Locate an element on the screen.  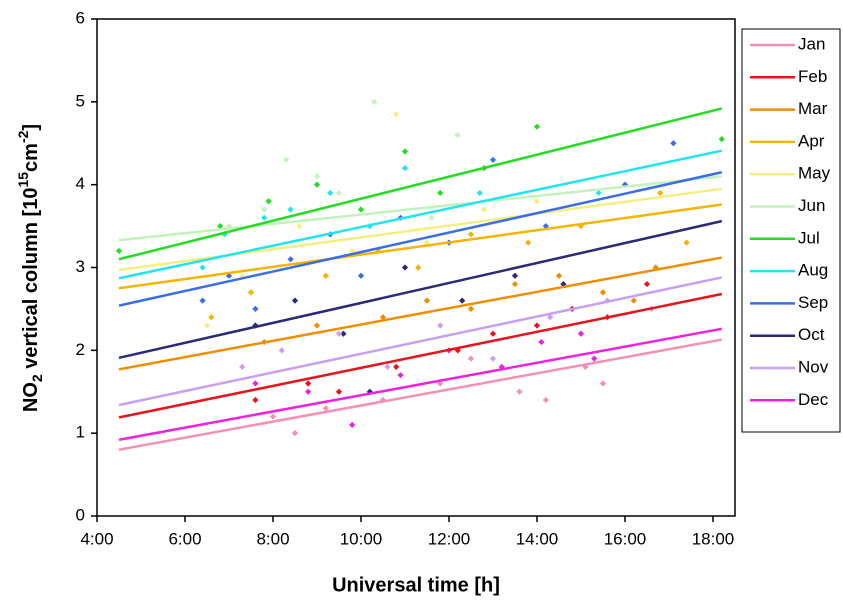
x-tick-label: 6:00 is located at coordinates (184, 538).